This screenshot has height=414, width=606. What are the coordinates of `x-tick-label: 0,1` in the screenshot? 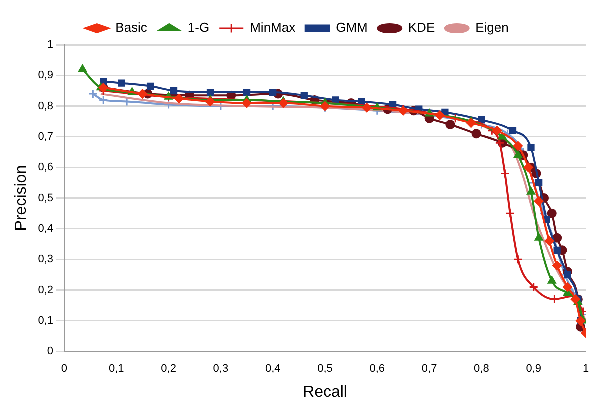 It's located at (116, 369).